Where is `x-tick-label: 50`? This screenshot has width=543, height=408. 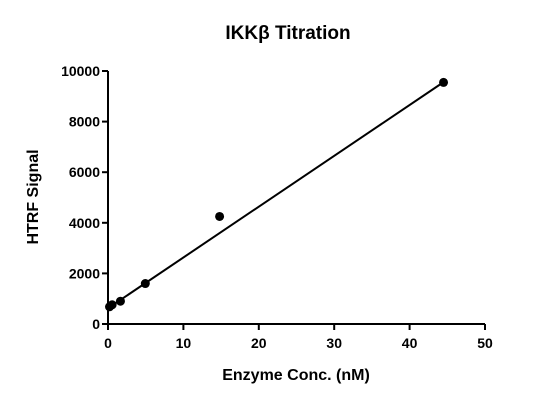 x-tick-label: 50 is located at coordinates (485, 343).